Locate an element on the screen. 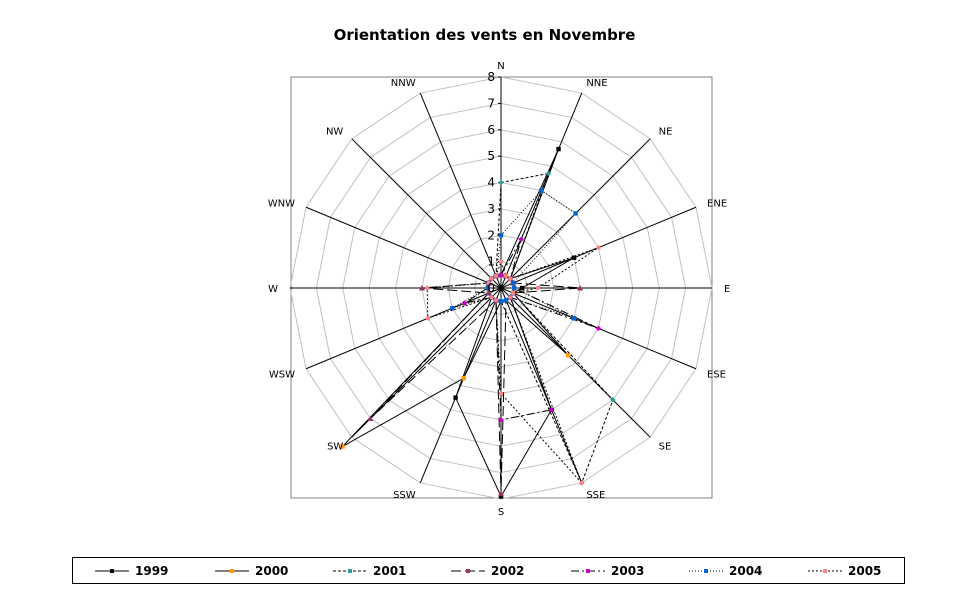  r-tick-label: 6 is located at coordinates (491, 130).